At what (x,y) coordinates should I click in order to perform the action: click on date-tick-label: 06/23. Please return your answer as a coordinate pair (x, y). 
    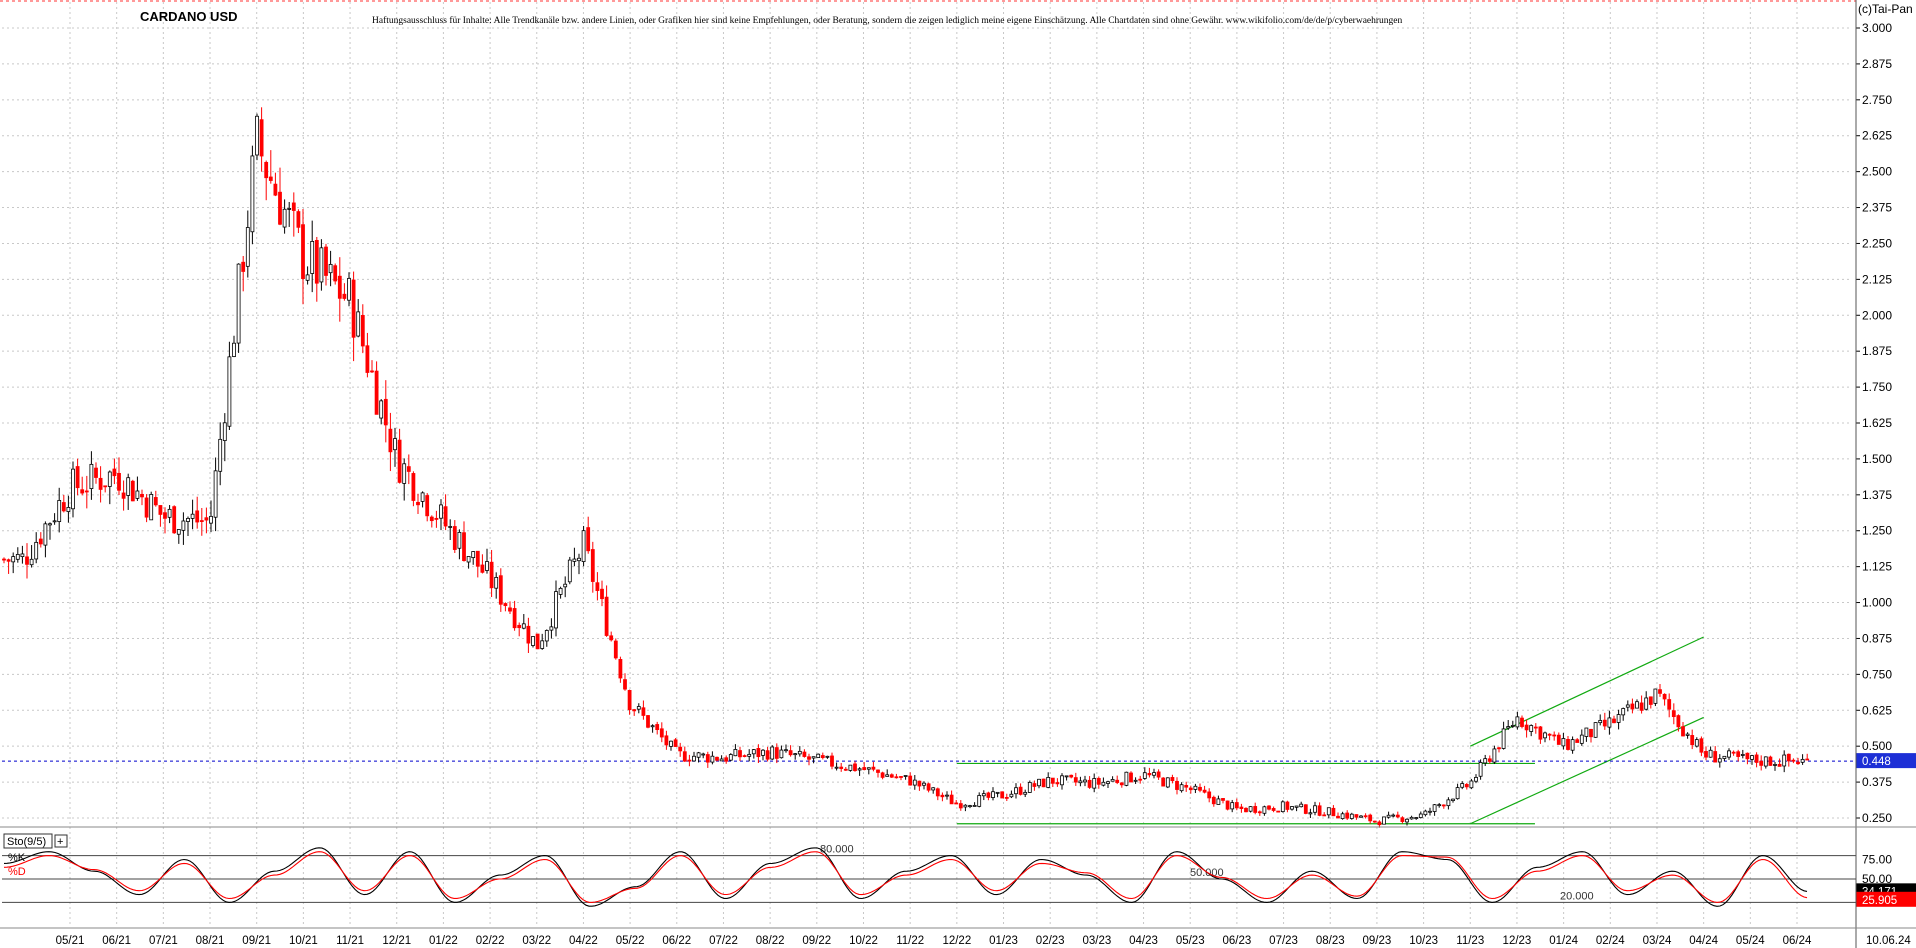
    Looking at the image, I should click on (1237, 941).